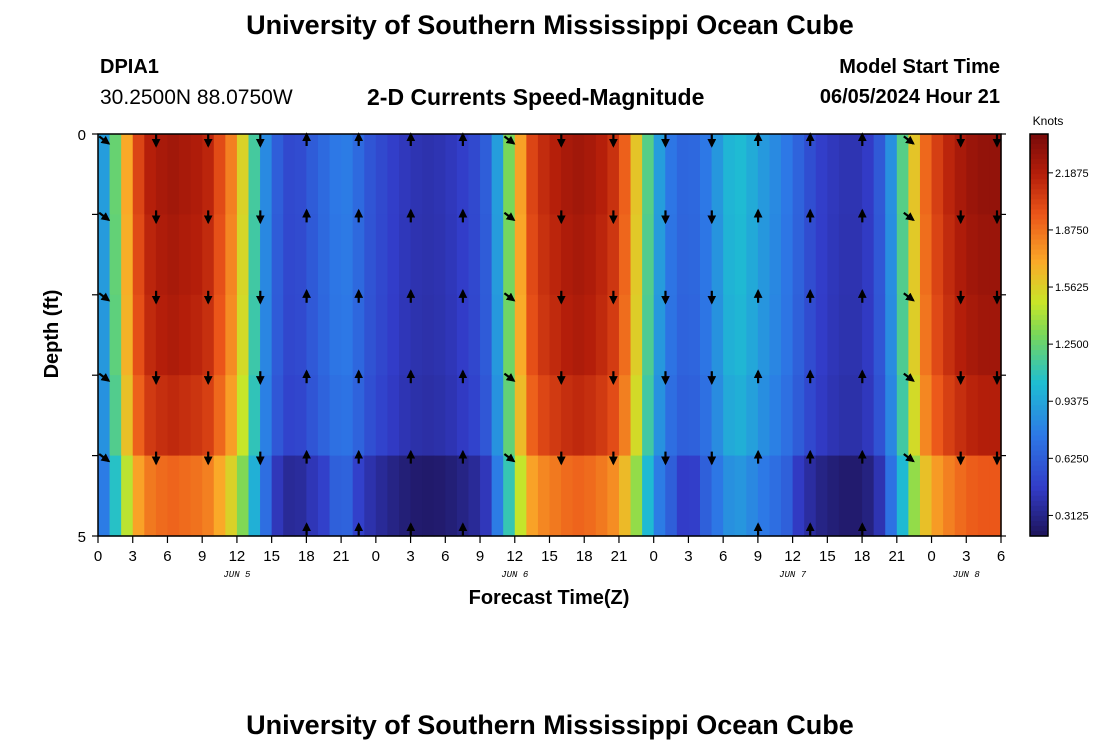  What do you see at coordinates (1072, 516) in the screenshot?
I see `colorbar-tick-label: 0.3125` at bounding box center [1072, 516].